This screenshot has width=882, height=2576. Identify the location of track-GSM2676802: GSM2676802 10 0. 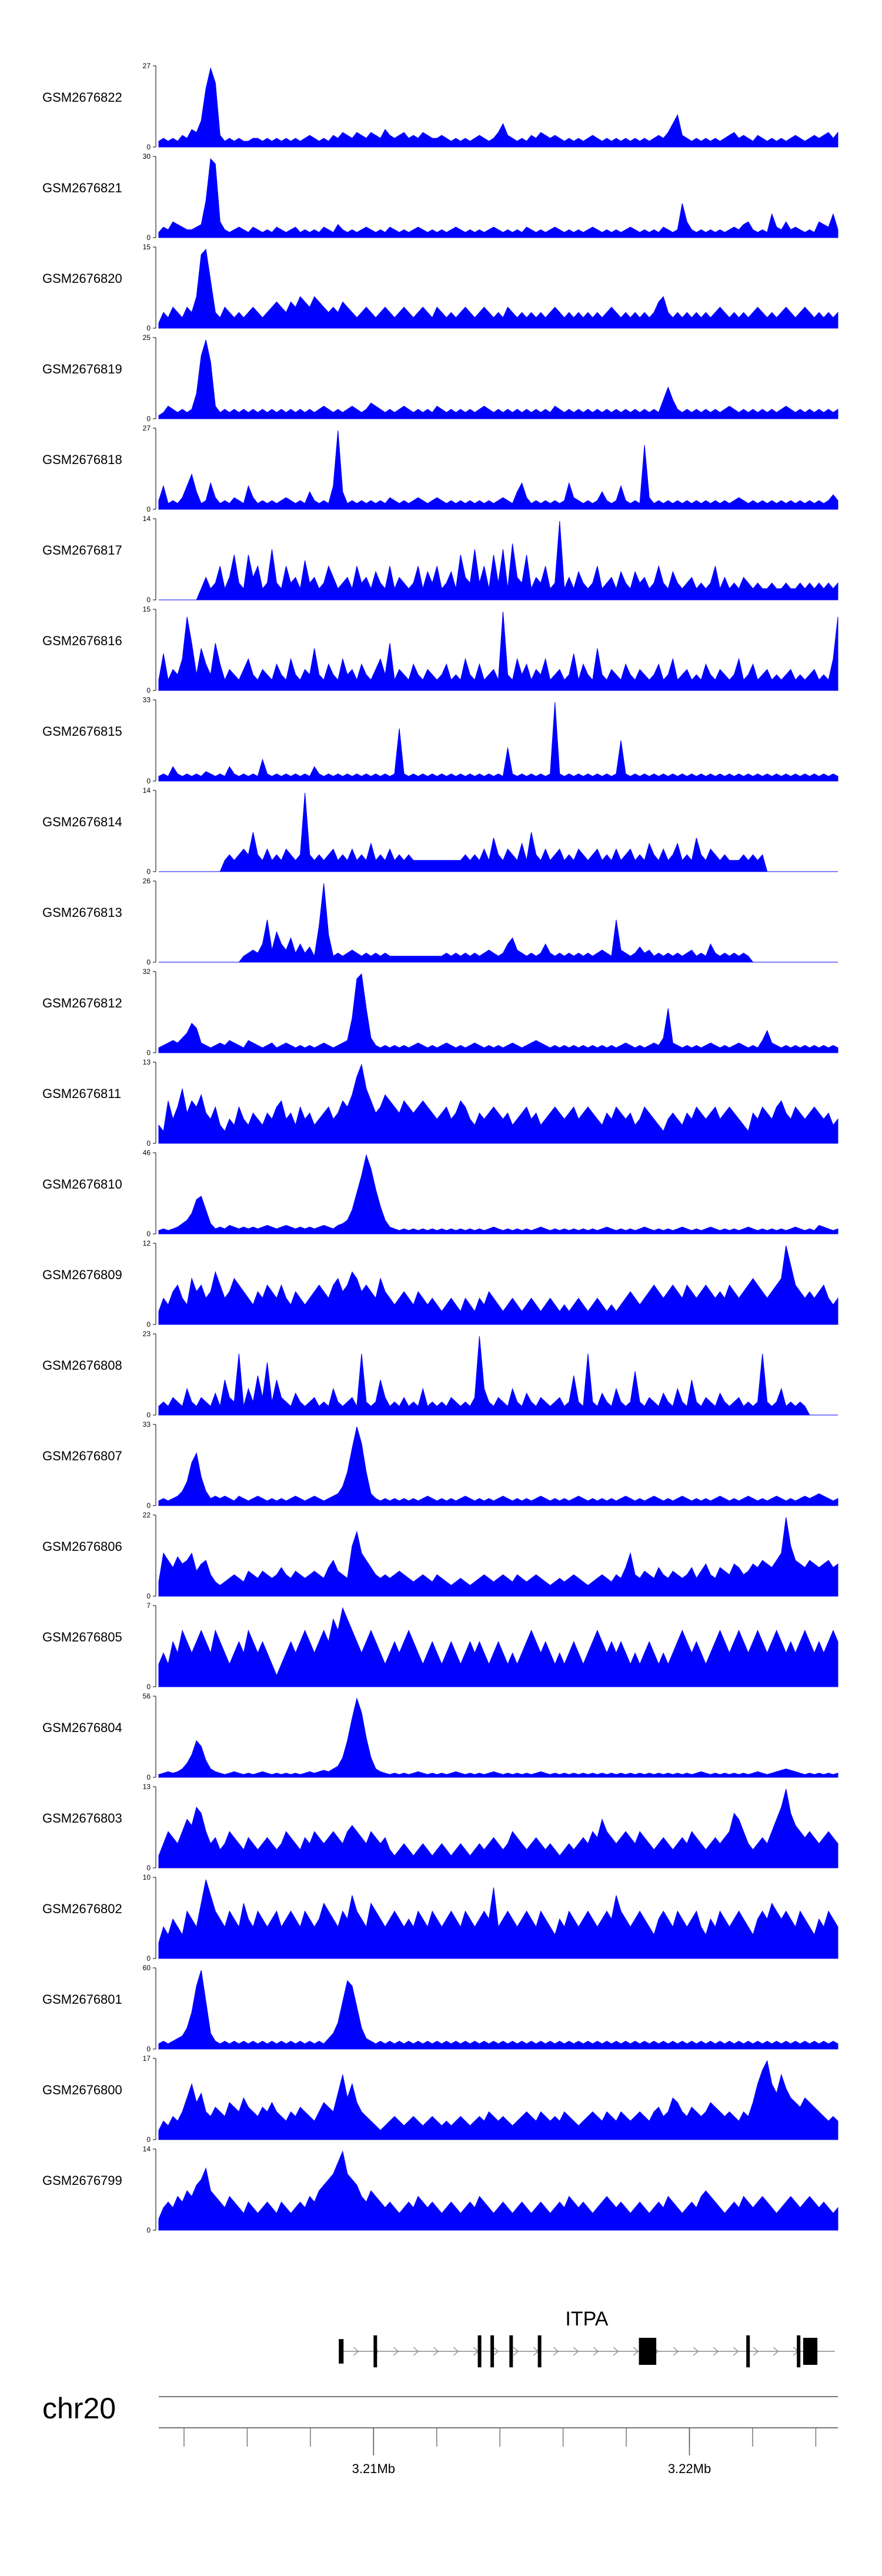
(440, 1918).